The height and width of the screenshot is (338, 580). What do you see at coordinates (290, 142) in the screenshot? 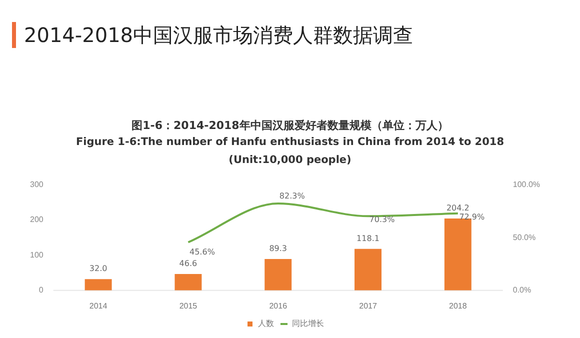
I see `caption: Figure 1-6:The number of Hanfu enthusiasts in China from 2014 to 2018` at bounding box center [290, 142].